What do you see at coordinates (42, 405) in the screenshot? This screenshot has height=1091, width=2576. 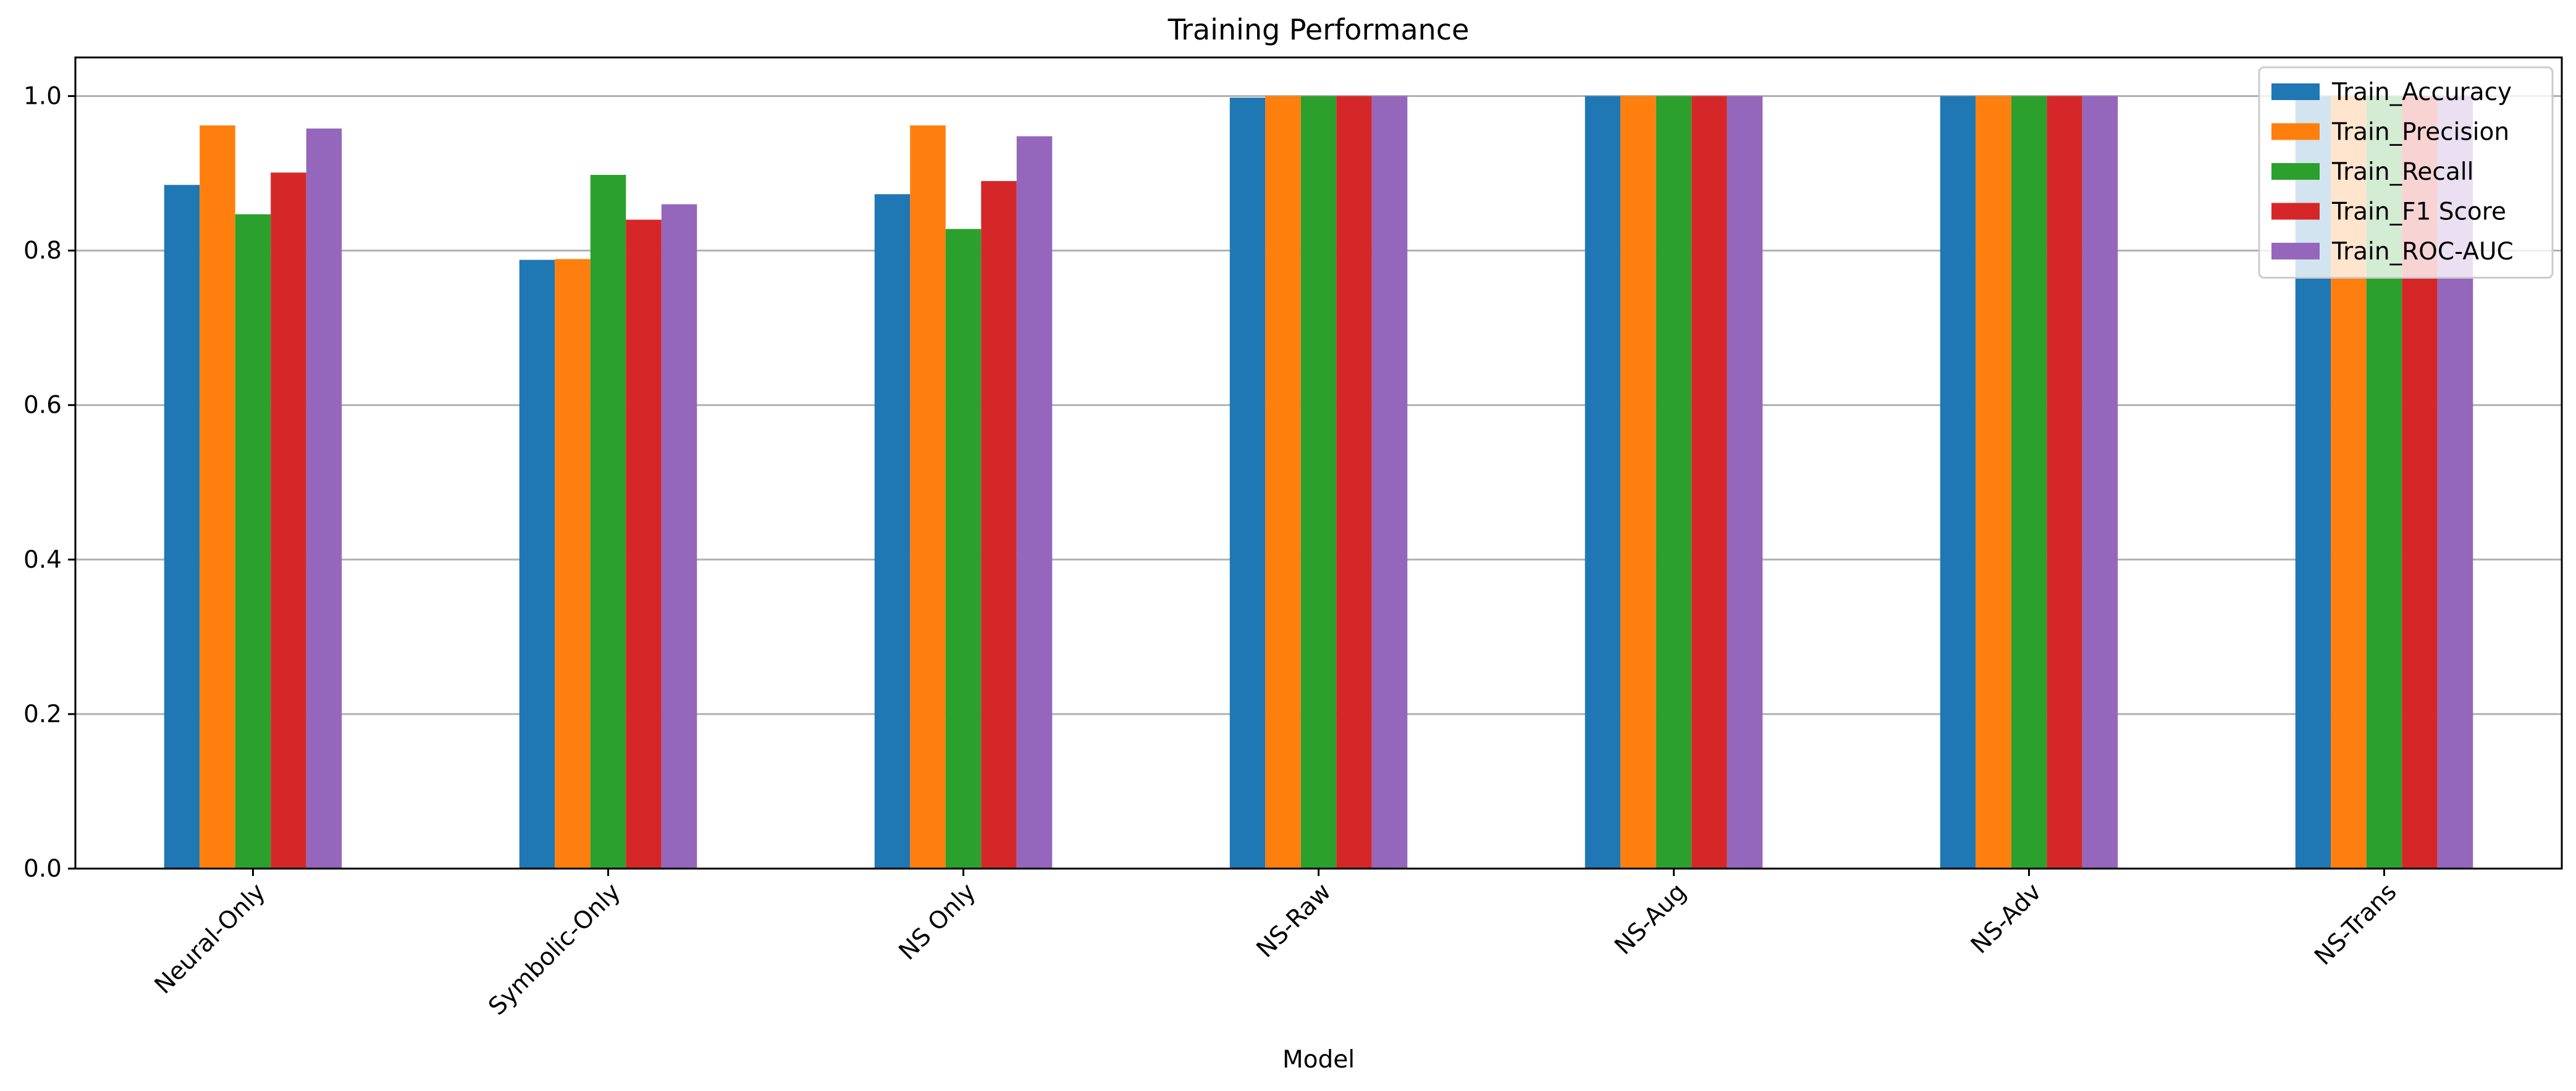 I see `y-tick-label: 0.6` at bounding box center [42, 405].